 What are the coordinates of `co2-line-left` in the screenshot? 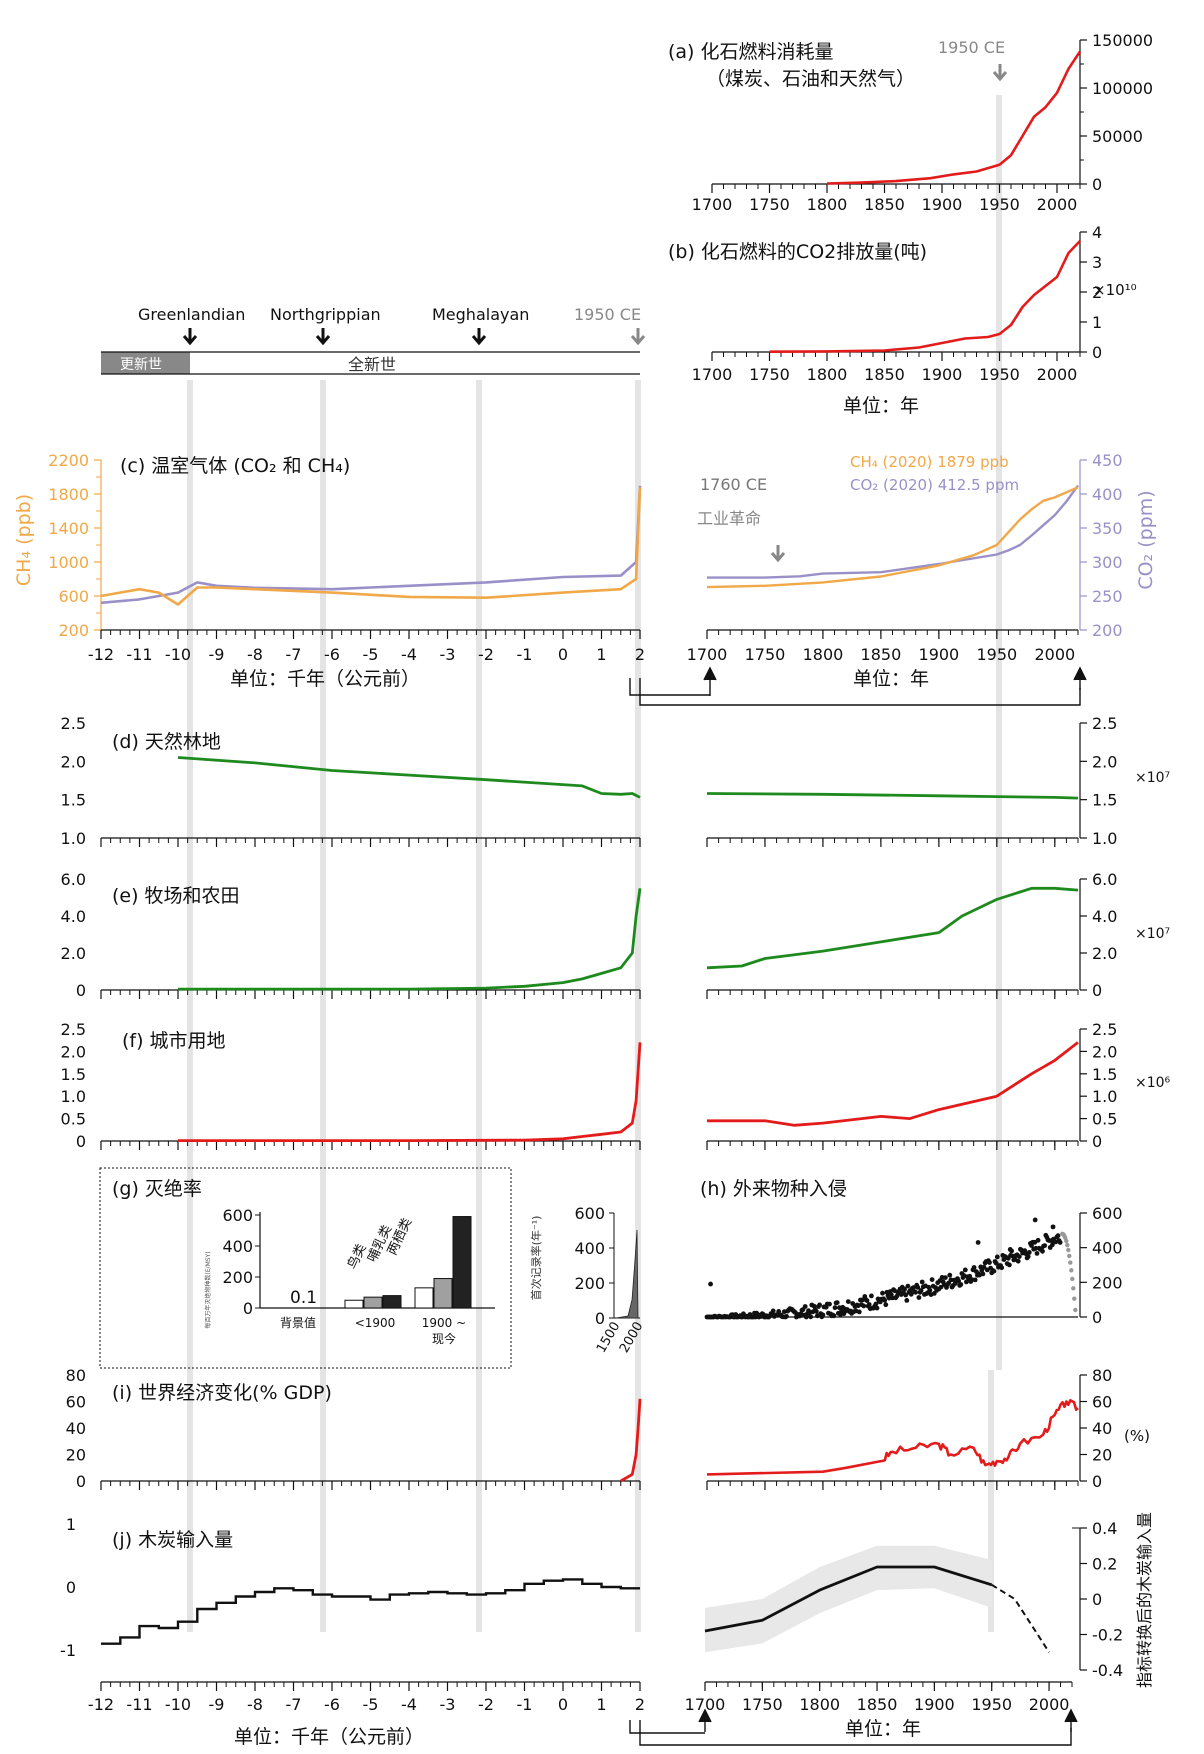 It's located at (371, 545).